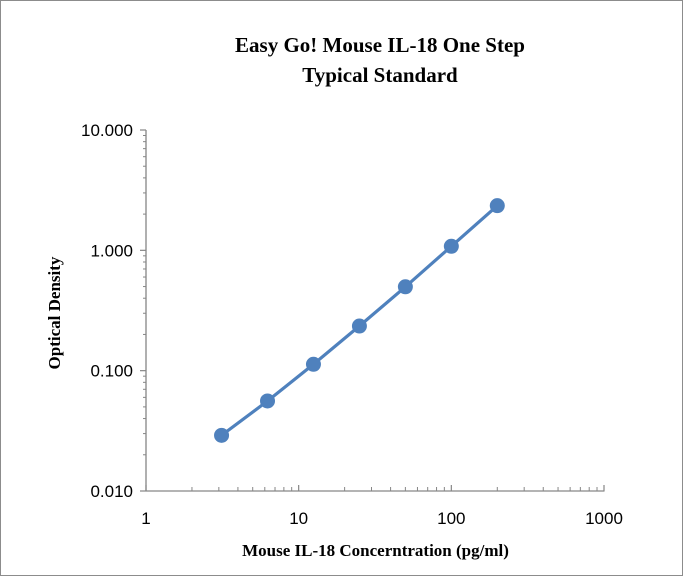 The height and width of the screenshot is (576, 683). What do you see at coordinates (375, 550) in the screenshot?
I see `x-axis-label: Mouse IL-18 Concerntration (pg/ml)` at bounding box center [375, 550].